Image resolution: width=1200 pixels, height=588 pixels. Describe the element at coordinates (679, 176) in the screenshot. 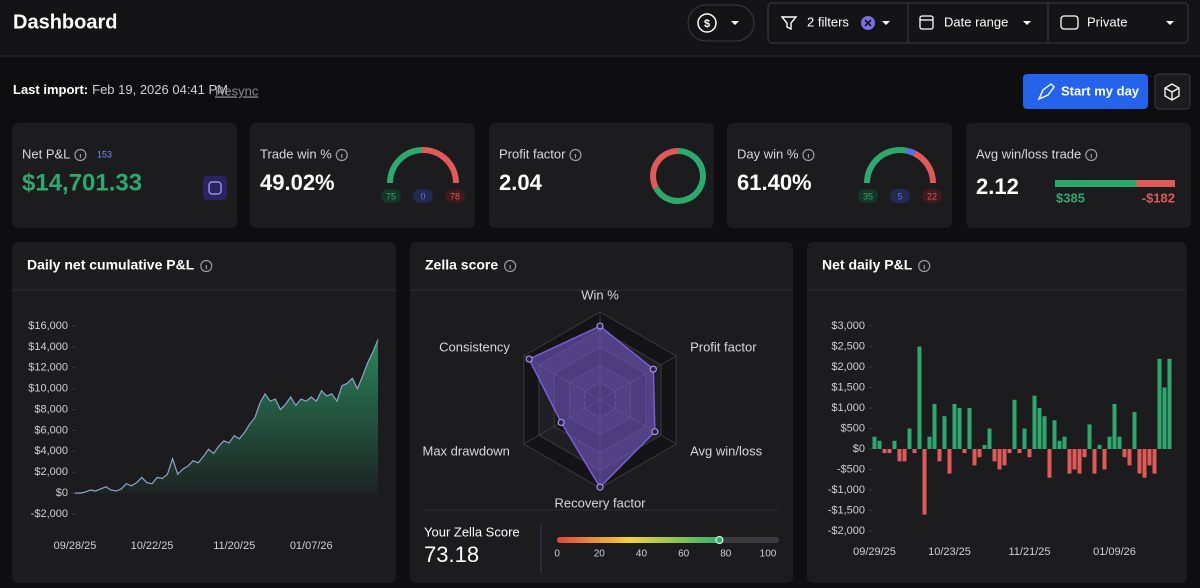

I see `donut-profit` at that location.